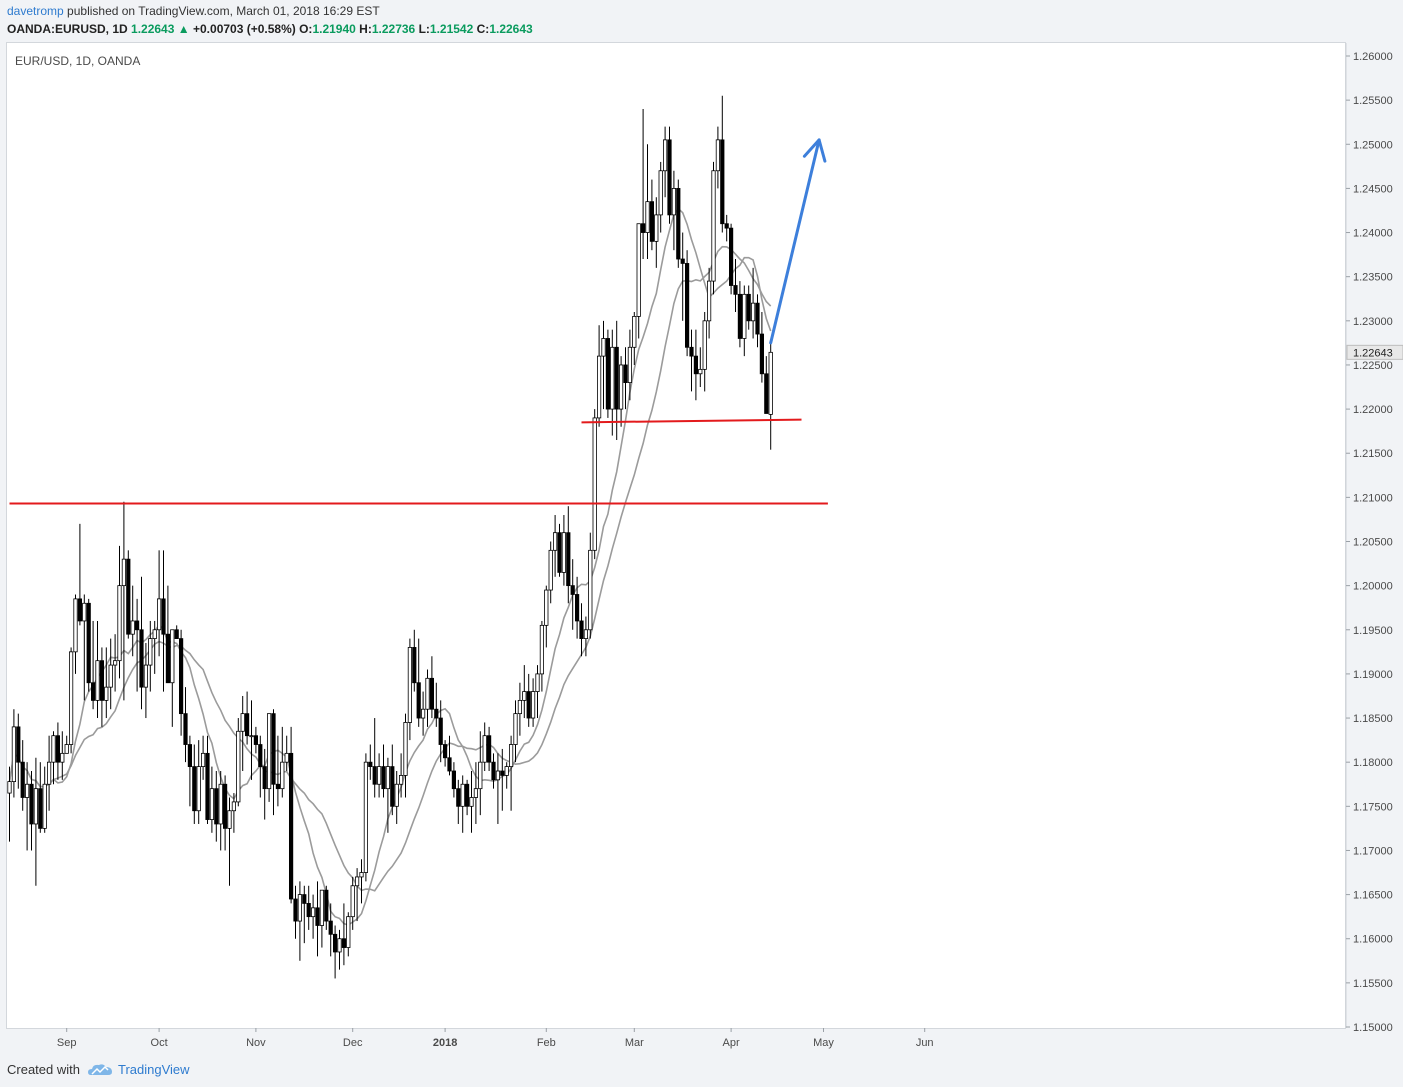 The height and width of the screenshot is (1087, 1403). I want to click on x-tick-label: Dec, so click(353, 1043).